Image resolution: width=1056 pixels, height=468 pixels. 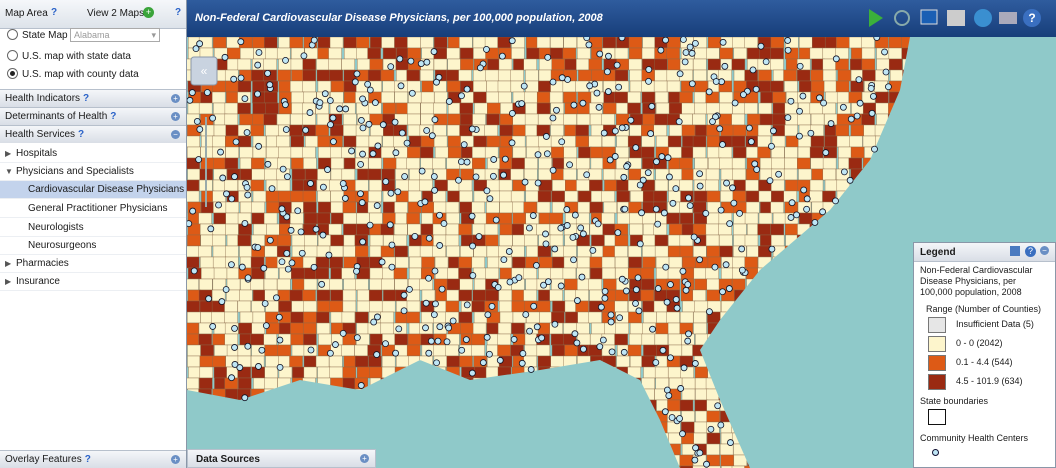 What do you see at coordinates (1015, 251) in the screenshot?
I see `chart-icon` at bounding box center [1015, 251].